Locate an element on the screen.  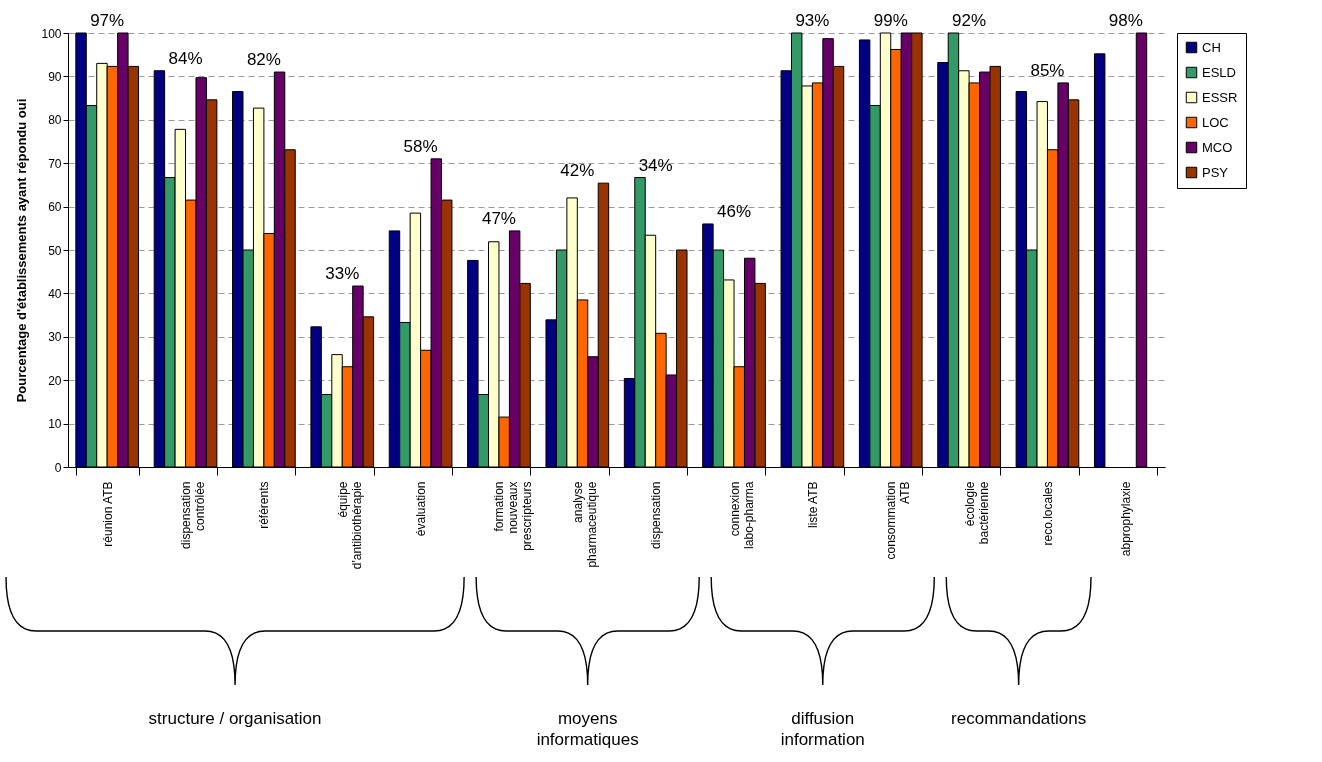
y-tick-label: 40 is located at coordinates (55, 293).